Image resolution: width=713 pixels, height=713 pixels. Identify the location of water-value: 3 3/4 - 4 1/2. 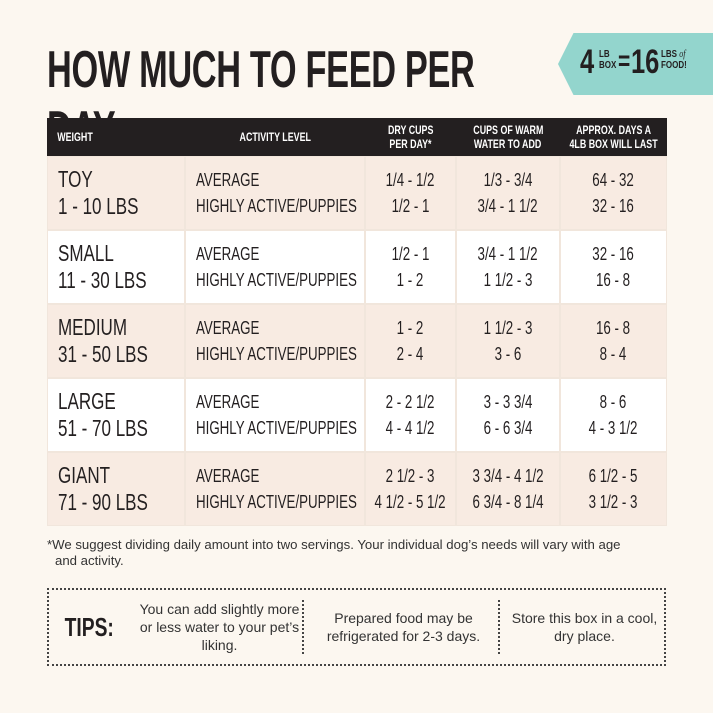
(508, 476).